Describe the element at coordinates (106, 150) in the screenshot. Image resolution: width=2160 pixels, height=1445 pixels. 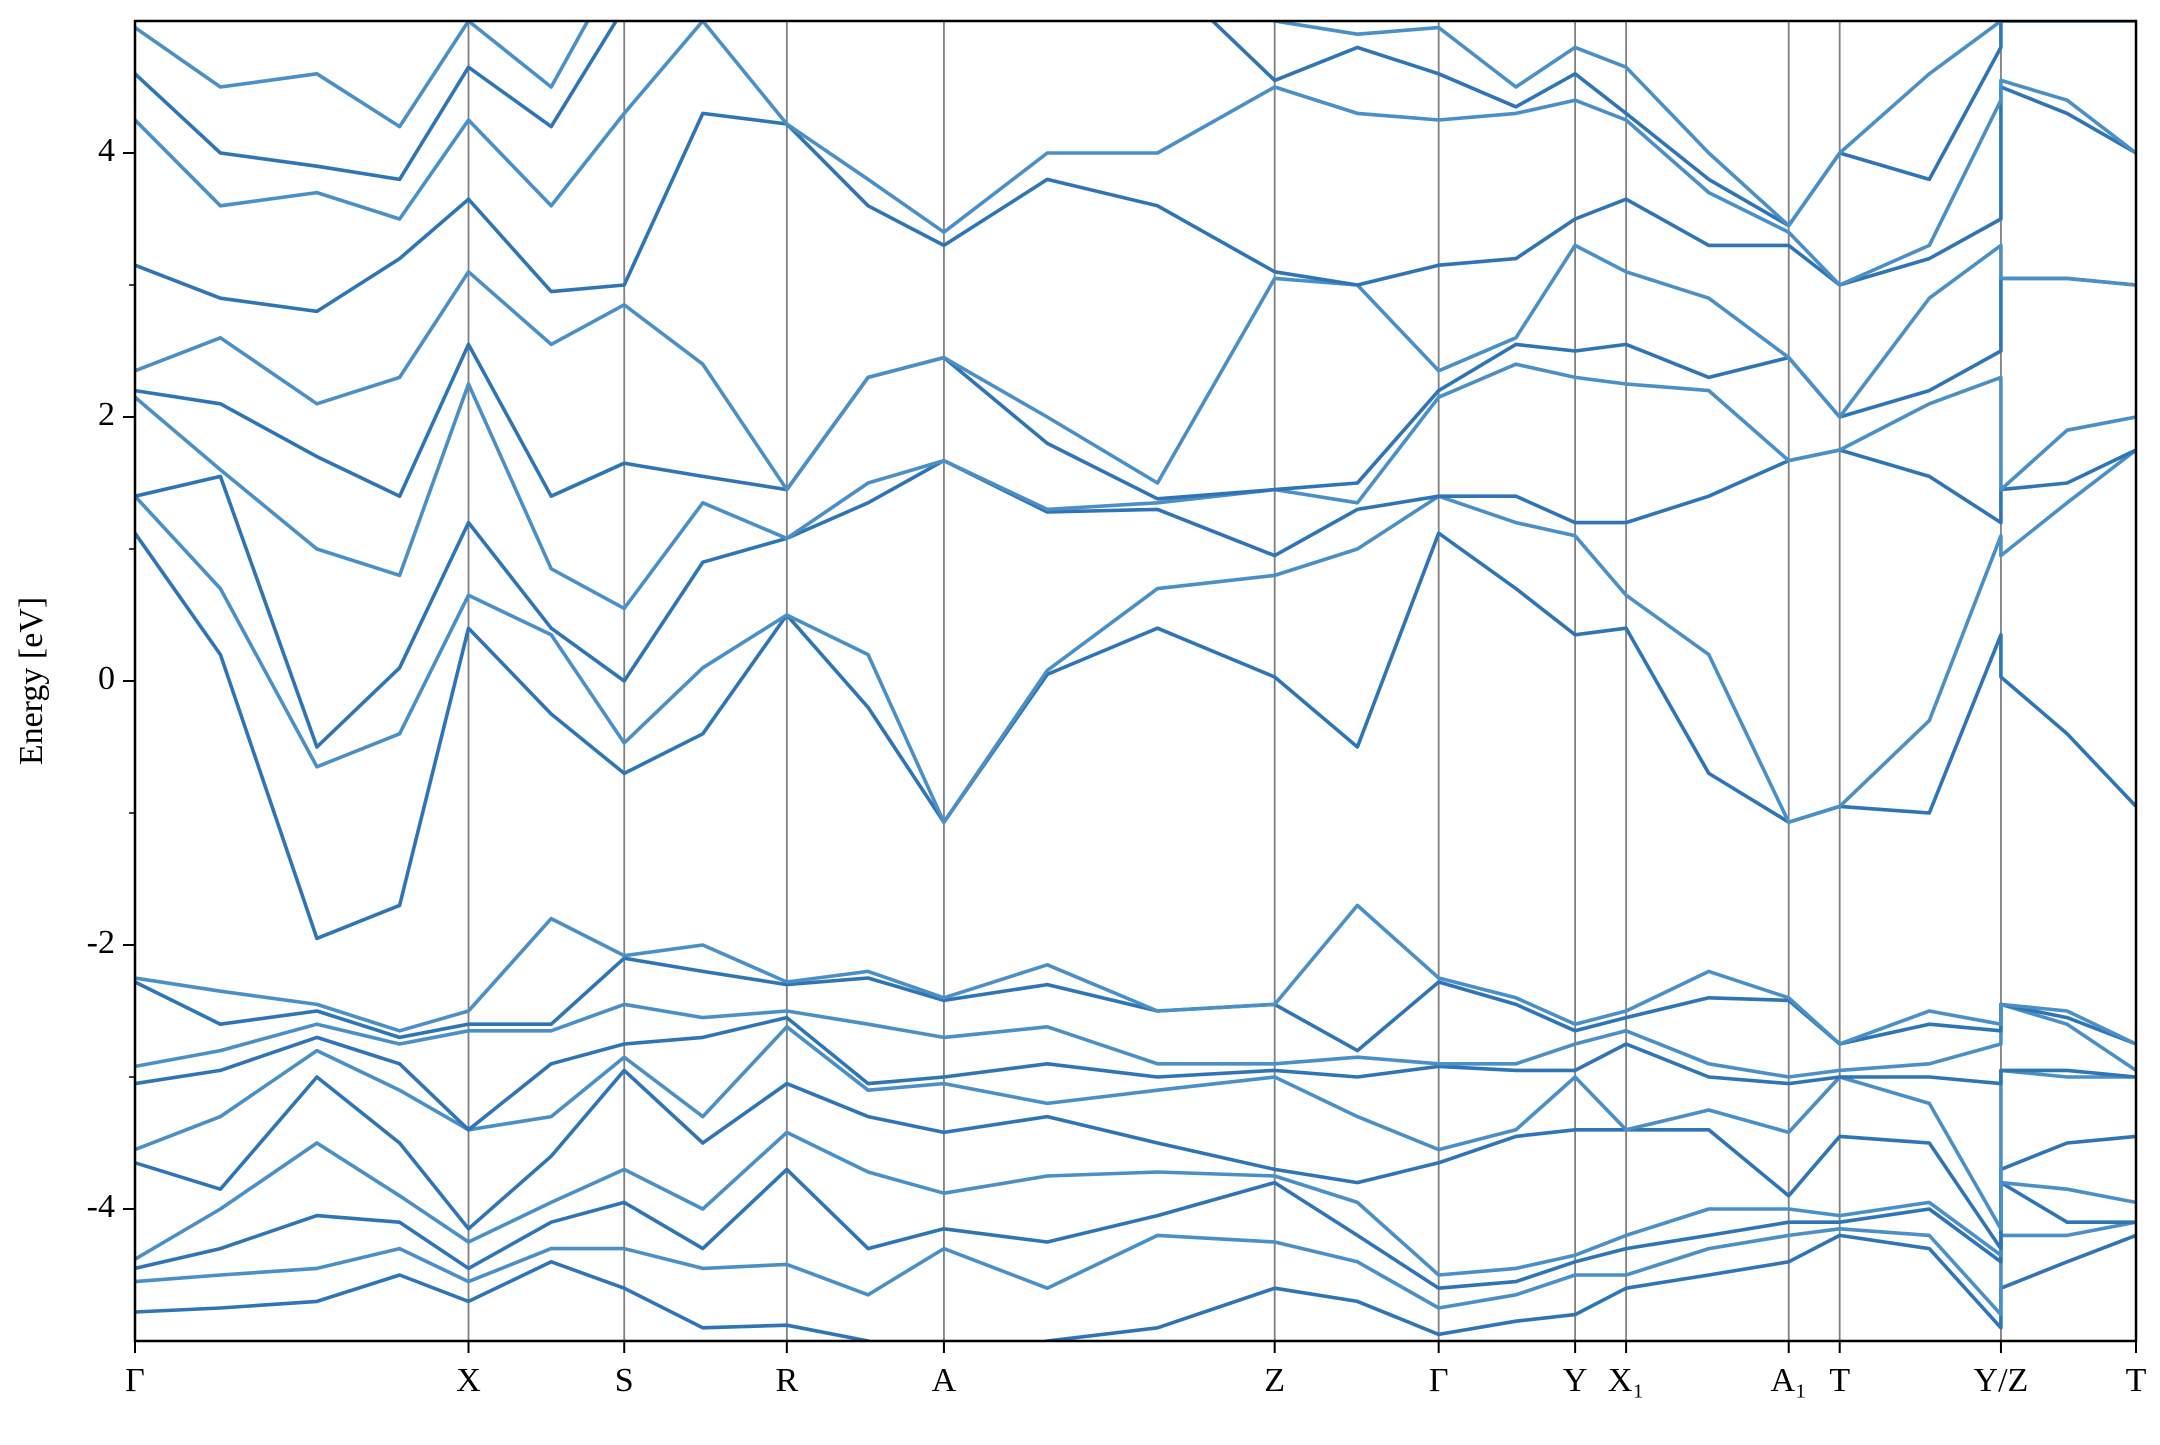
I see `y-tick-label: 4` at that location.